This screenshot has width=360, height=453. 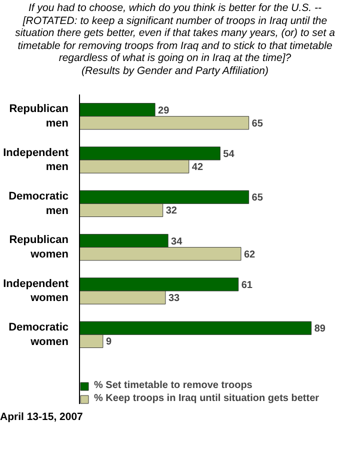 What do you see at coordinates (164, 110) in the screenshot?
I see `data-label: 29` at bounding box center [164, 110].